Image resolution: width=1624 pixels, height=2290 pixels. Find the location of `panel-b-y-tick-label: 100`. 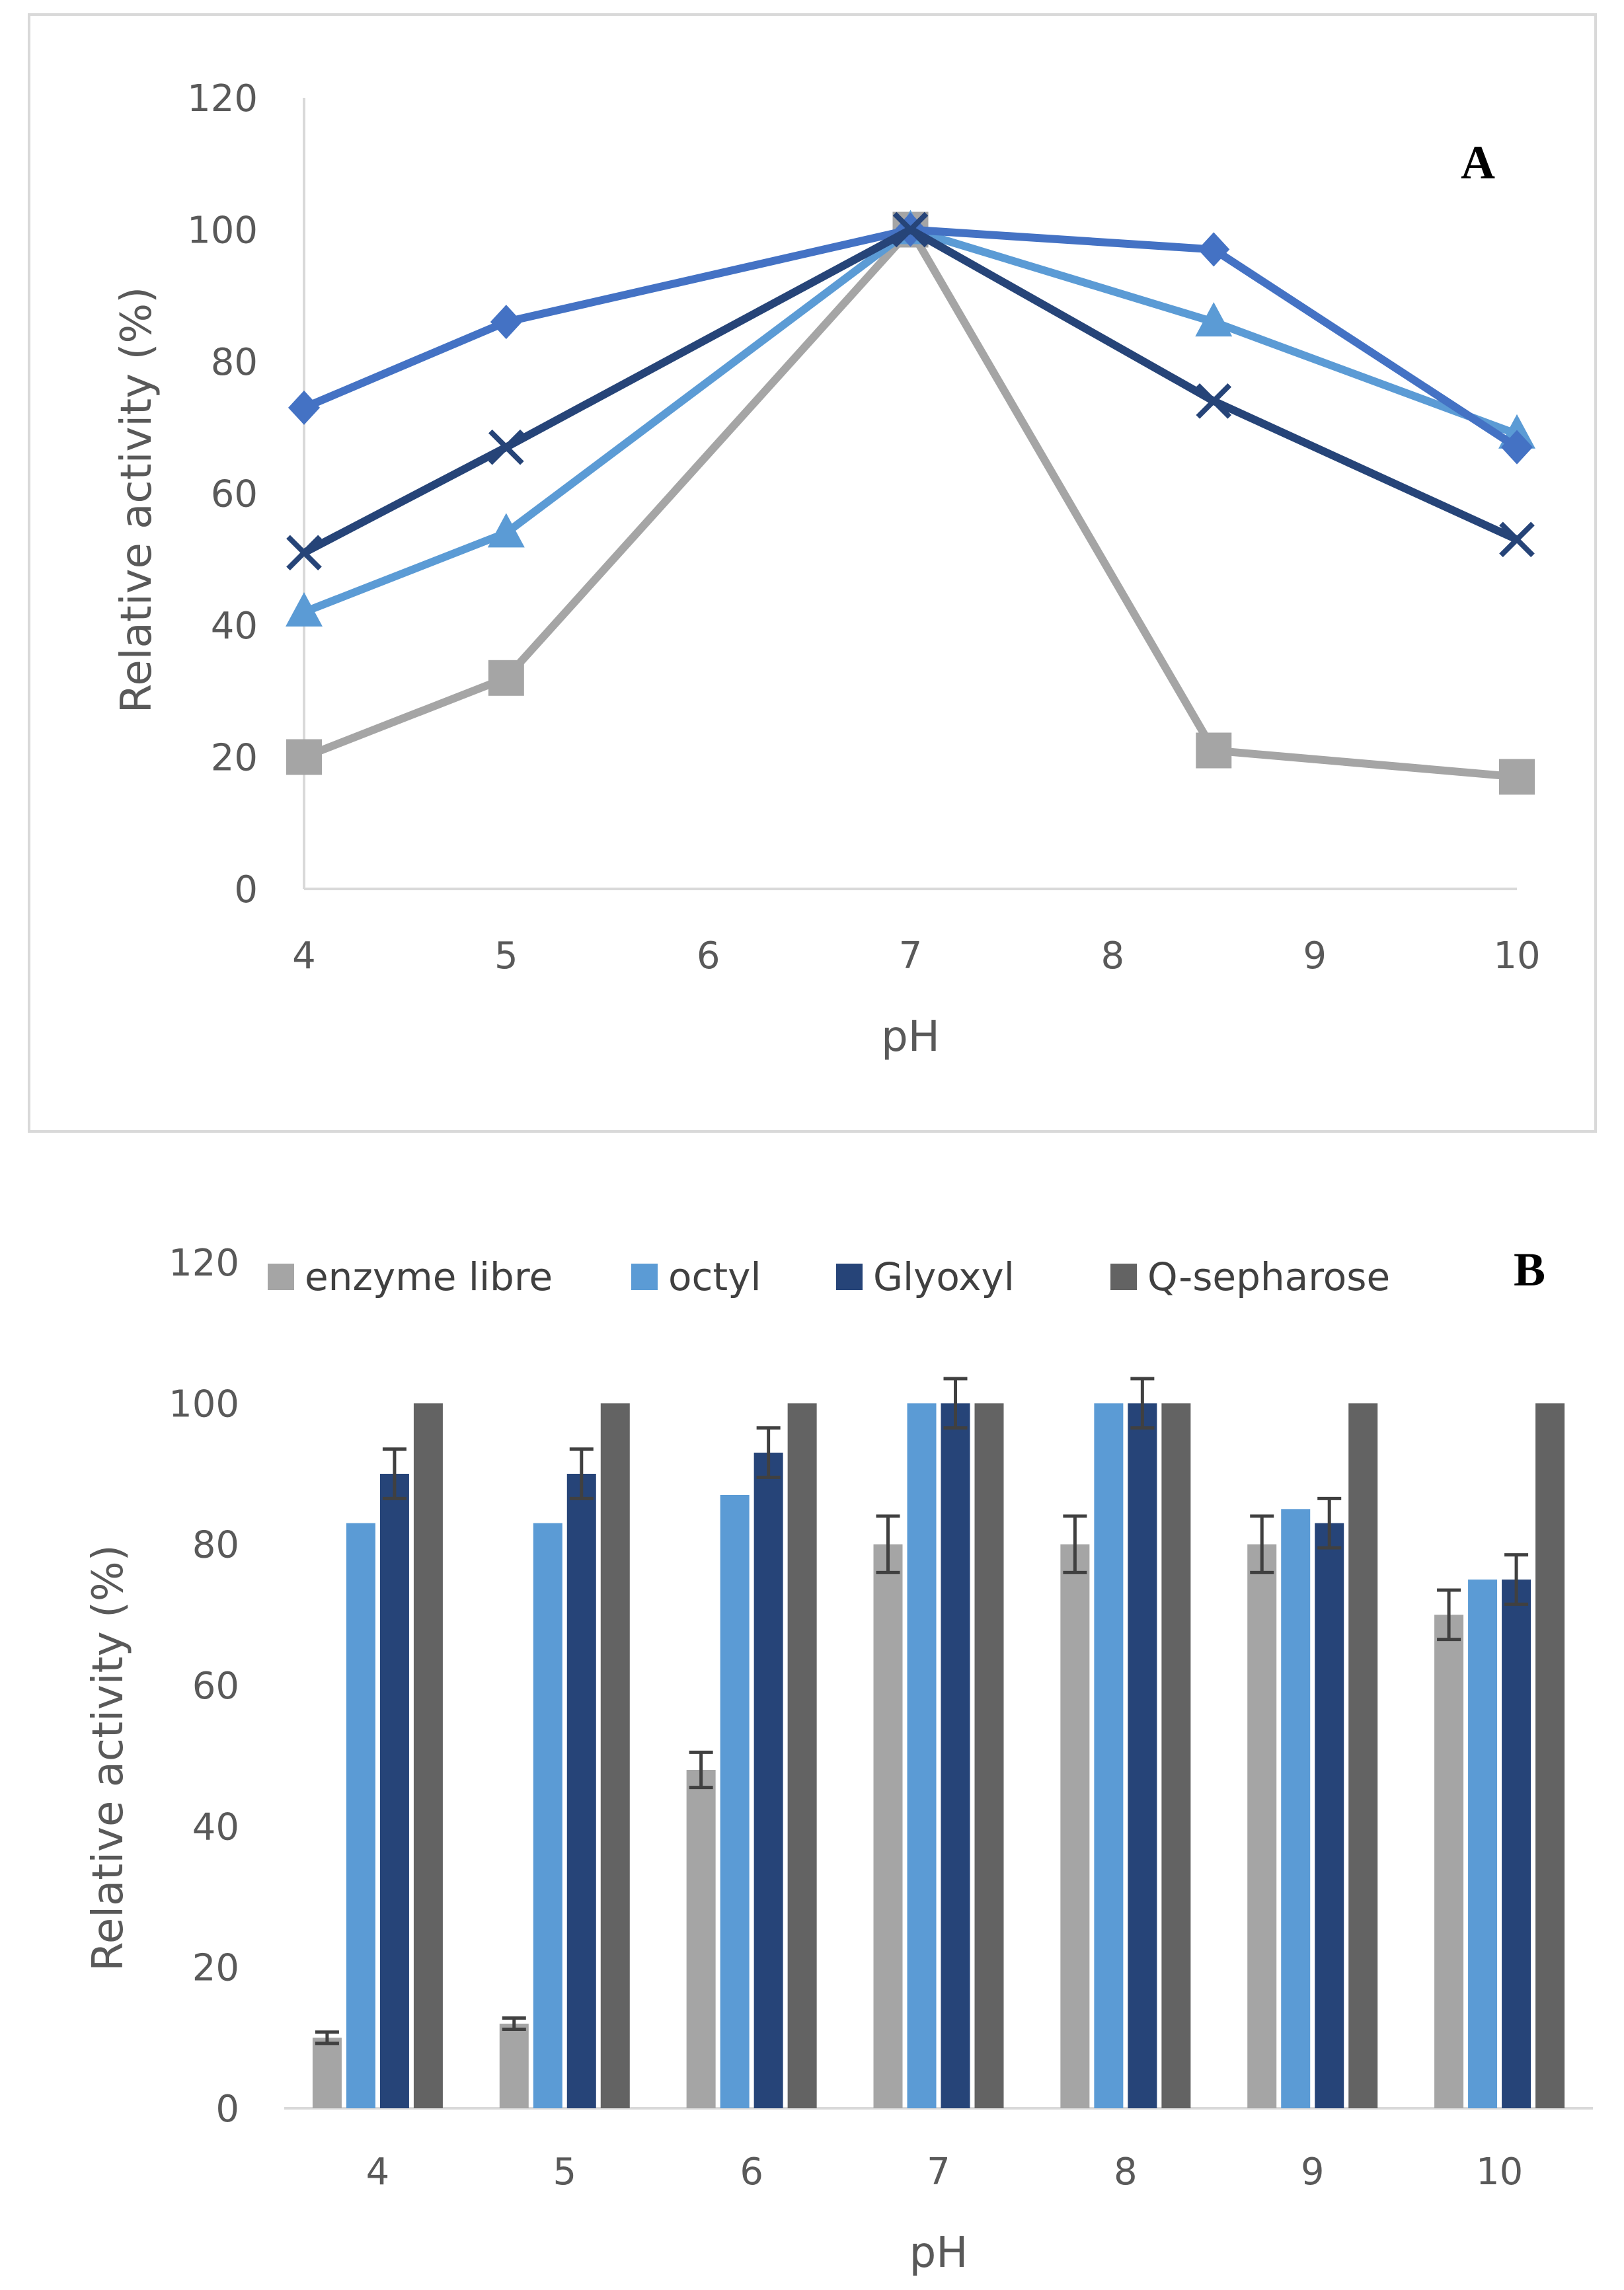

panel-b-y-tick-label: 100 is located at coordinates (204, 1404).